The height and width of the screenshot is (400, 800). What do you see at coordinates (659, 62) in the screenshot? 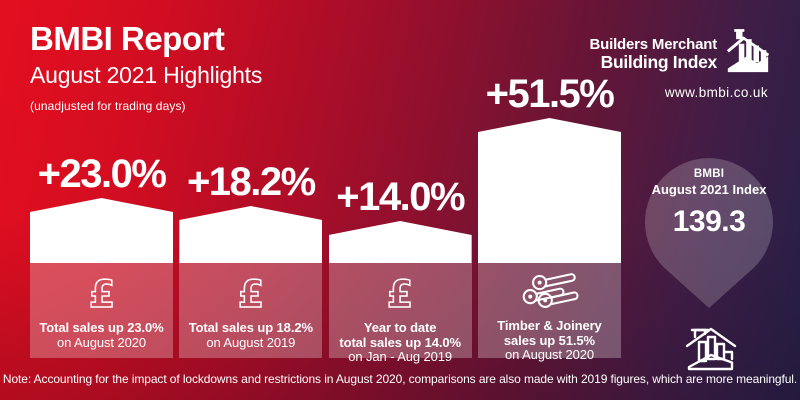
I see `logo-line2: Building Index` at bounding box center [659, 62].